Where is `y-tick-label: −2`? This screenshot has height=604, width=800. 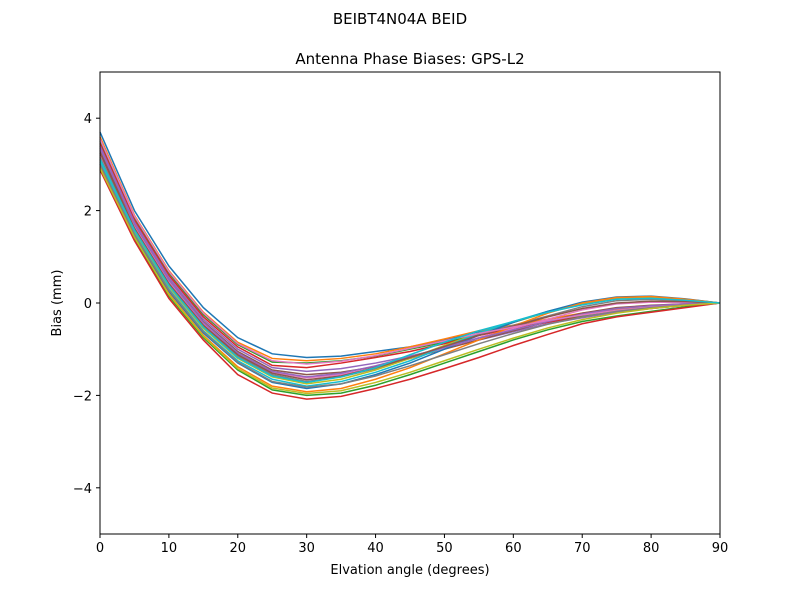 y-tick-label: −2 is located at coordinates (82, 396).